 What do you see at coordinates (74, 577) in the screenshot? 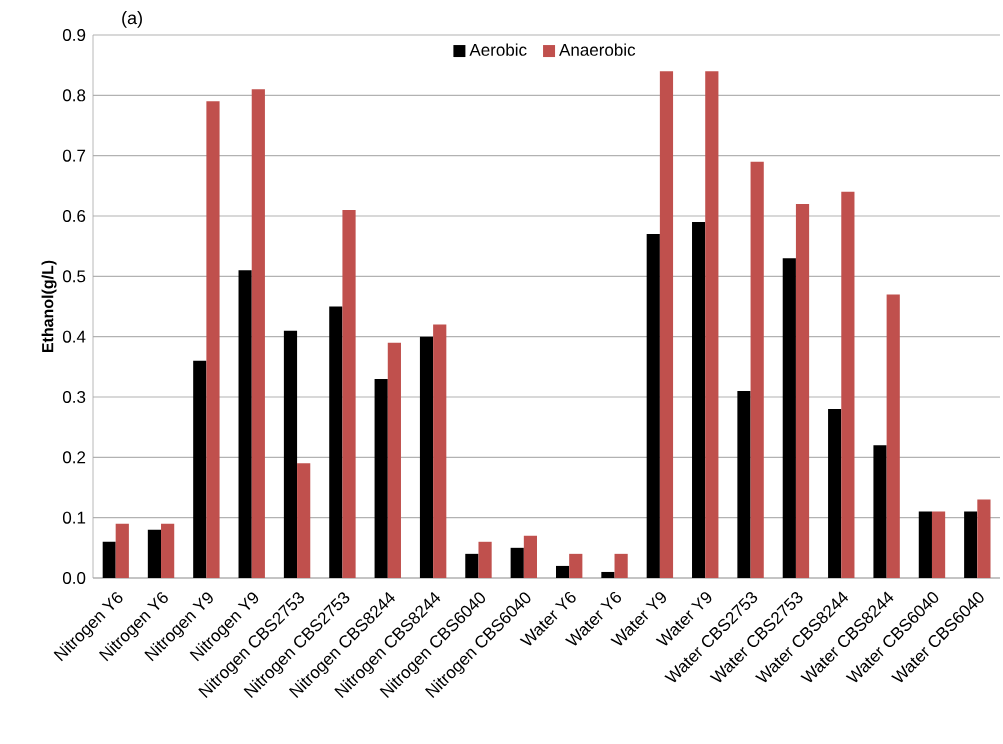
I see `y-tick-label: 0.0` at bounding box center [74, 577].